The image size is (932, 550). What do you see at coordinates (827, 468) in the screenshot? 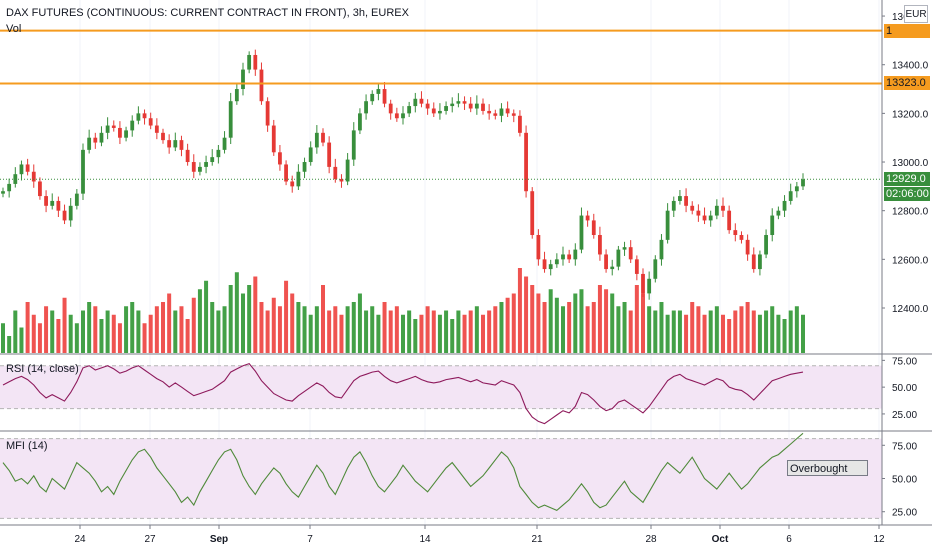
I see `overbought-annotation: Overbought` at bounding box center [827, 468].